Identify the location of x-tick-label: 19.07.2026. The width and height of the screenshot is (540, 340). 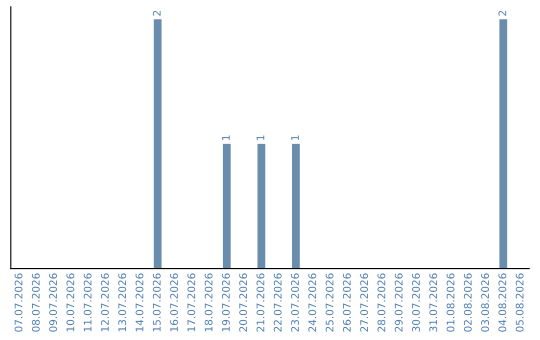
(226, 302).